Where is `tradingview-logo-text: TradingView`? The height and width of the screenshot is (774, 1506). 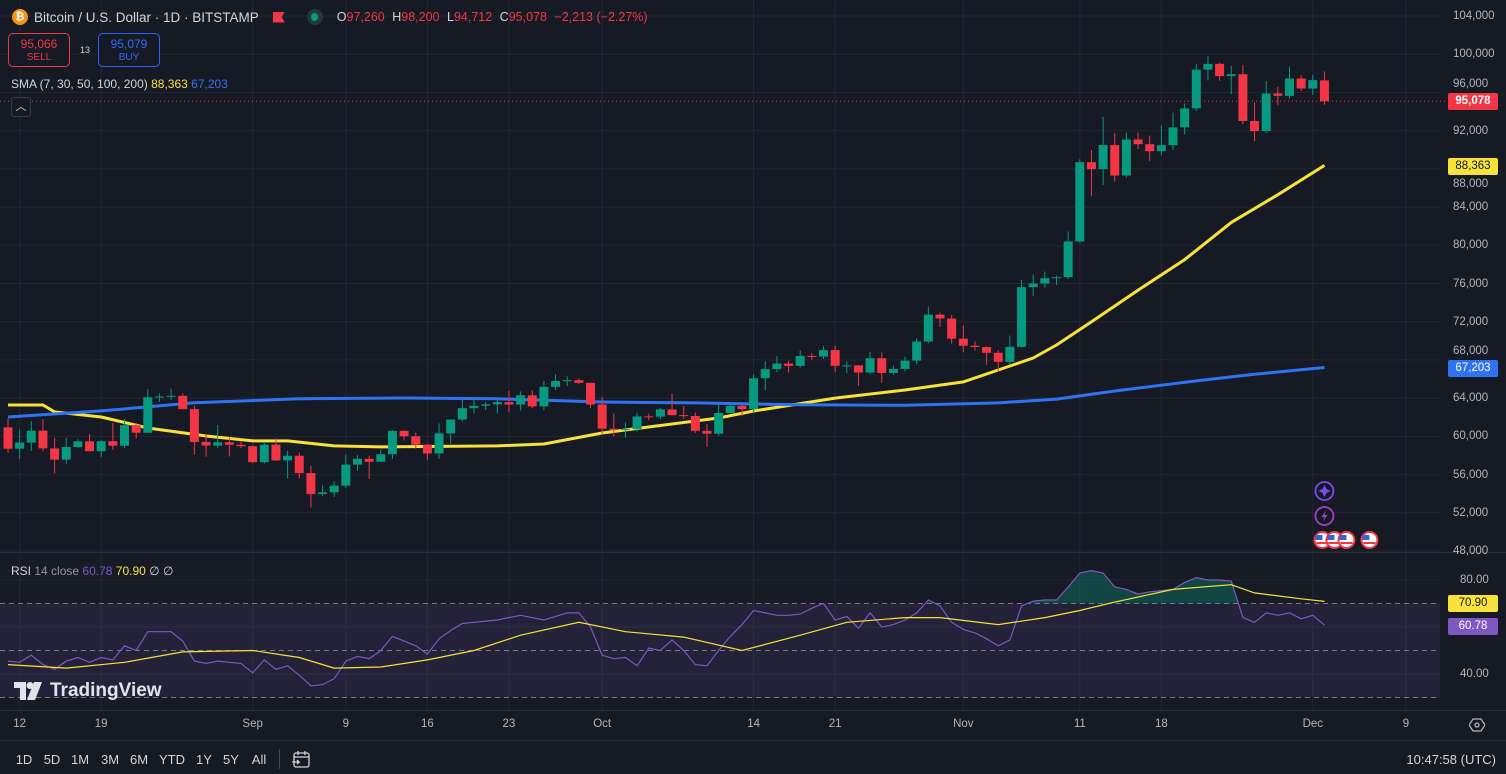 tradingview-logo-text: TradingView is located at coordinates (106, 690).